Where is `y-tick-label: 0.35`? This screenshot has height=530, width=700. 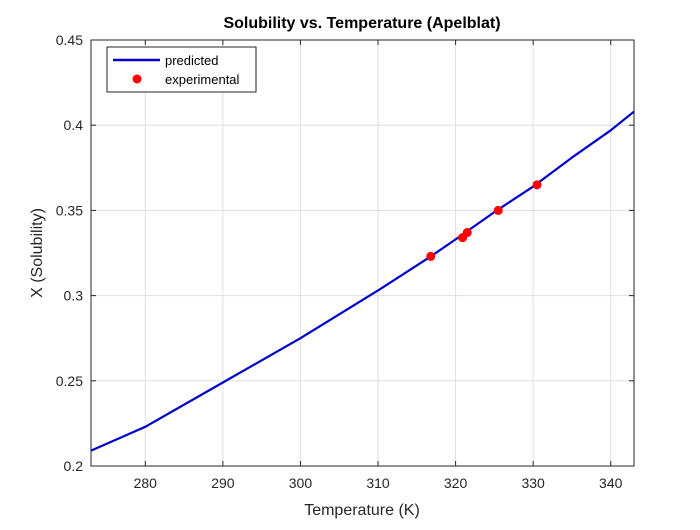 y-tick-label: 0.35 is located at coordinates (69, 210).